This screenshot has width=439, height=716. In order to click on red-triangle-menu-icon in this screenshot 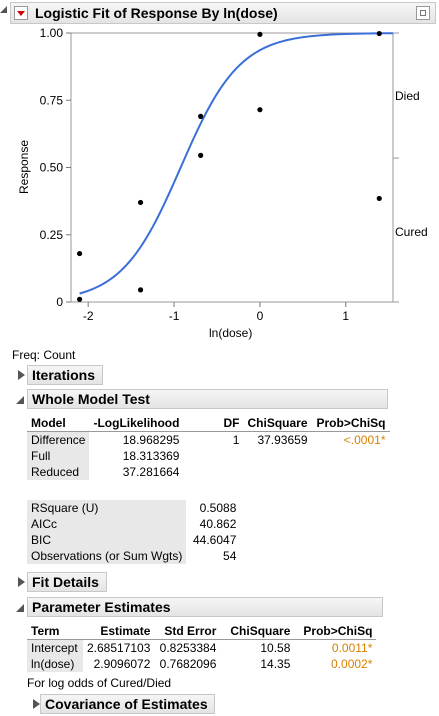, I will do `click(21, 13)`.